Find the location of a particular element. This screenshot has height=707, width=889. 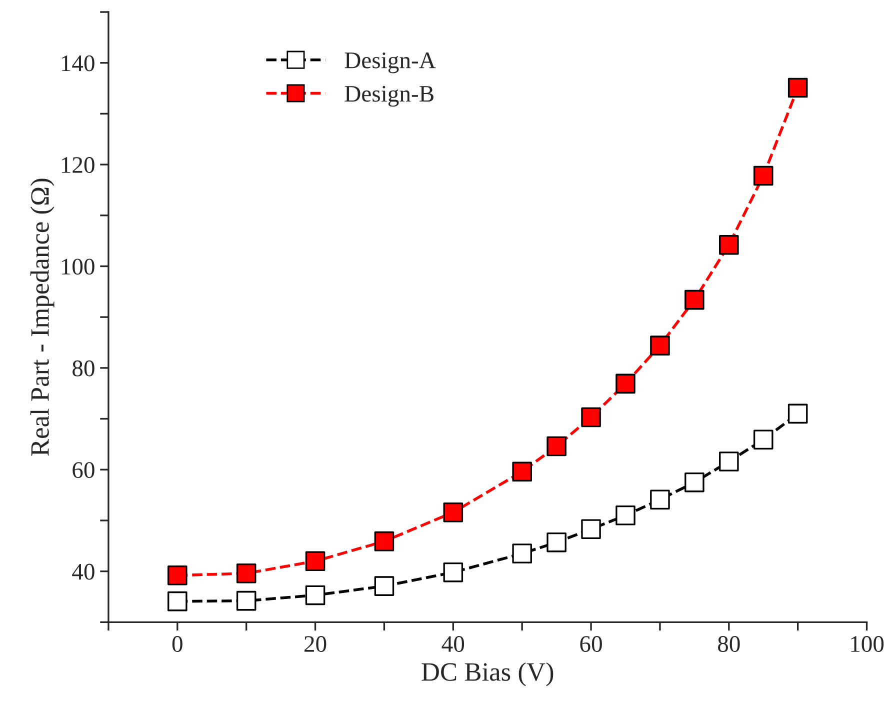

y-tick-label: 40 is located at coordinates (83, 572).